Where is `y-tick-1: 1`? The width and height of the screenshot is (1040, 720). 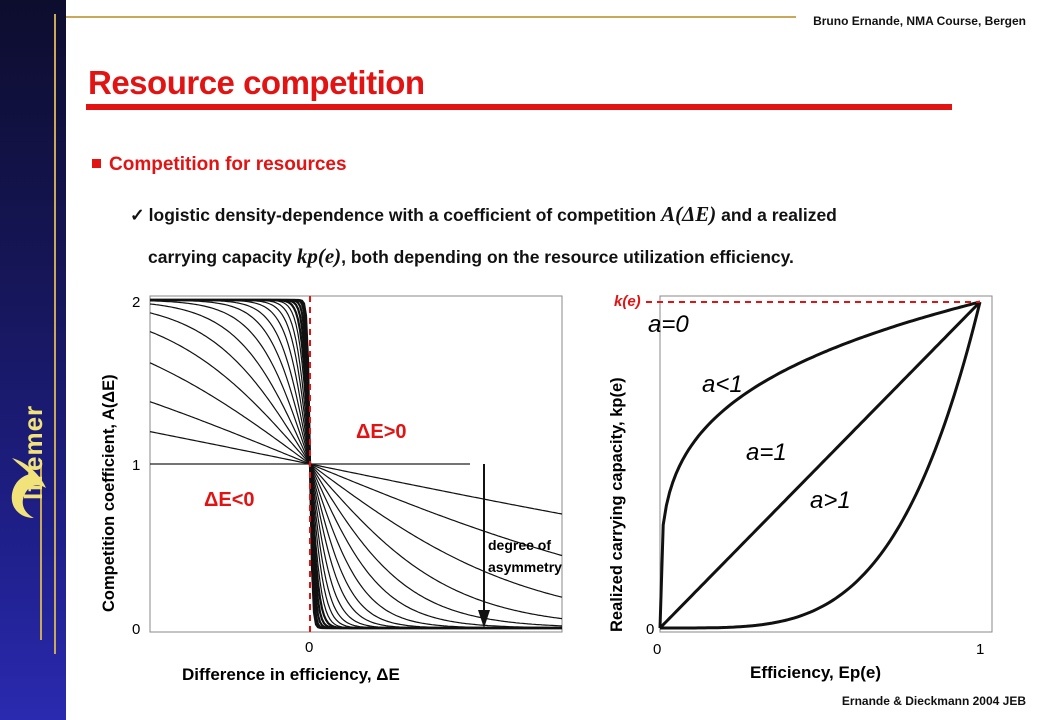 y-tick-1: 1 is located at coordinates (136, 465).